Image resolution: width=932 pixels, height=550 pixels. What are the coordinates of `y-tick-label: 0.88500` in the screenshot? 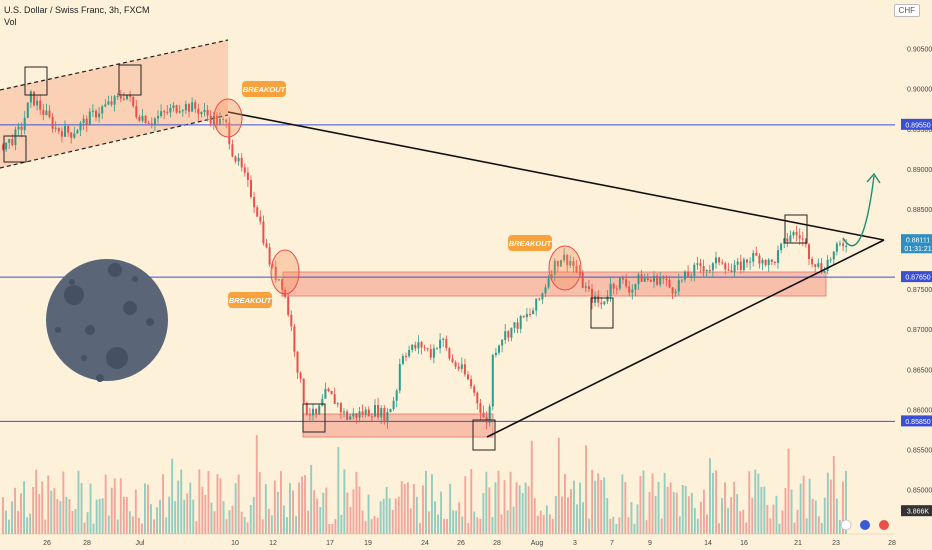 It's located at (919, 210).